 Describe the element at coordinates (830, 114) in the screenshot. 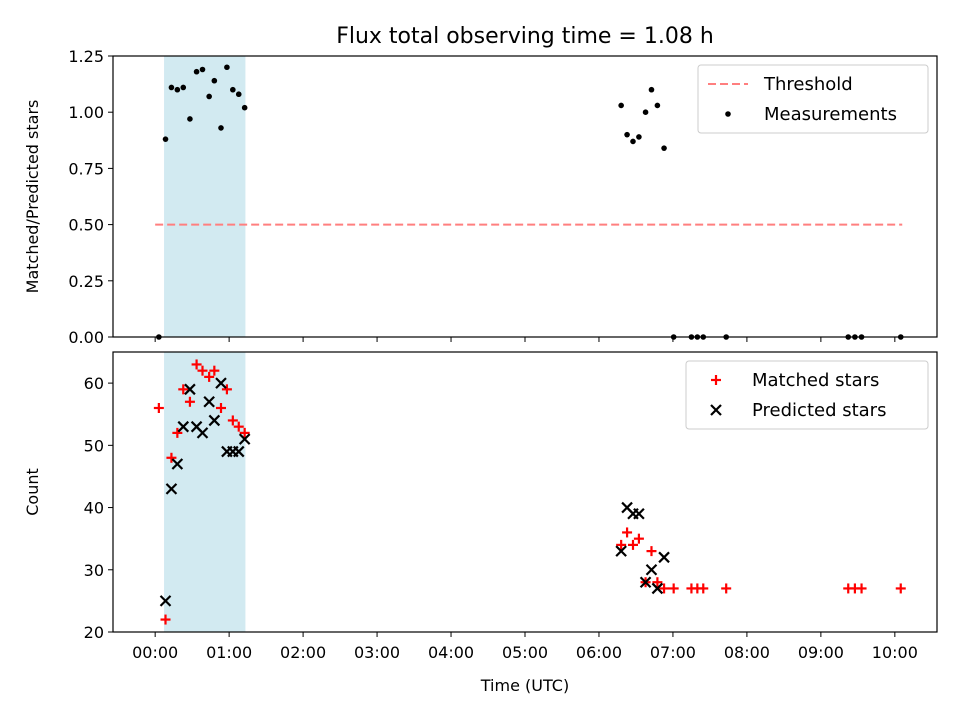

I see `legend-label: Measurements` at that location.